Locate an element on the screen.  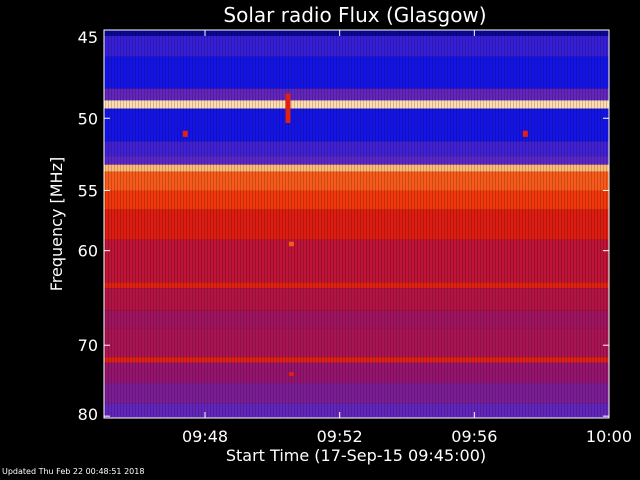
x-axis-label: Start Time (17-Sep-15 09:45:00) is located at coordinates (356, 455).